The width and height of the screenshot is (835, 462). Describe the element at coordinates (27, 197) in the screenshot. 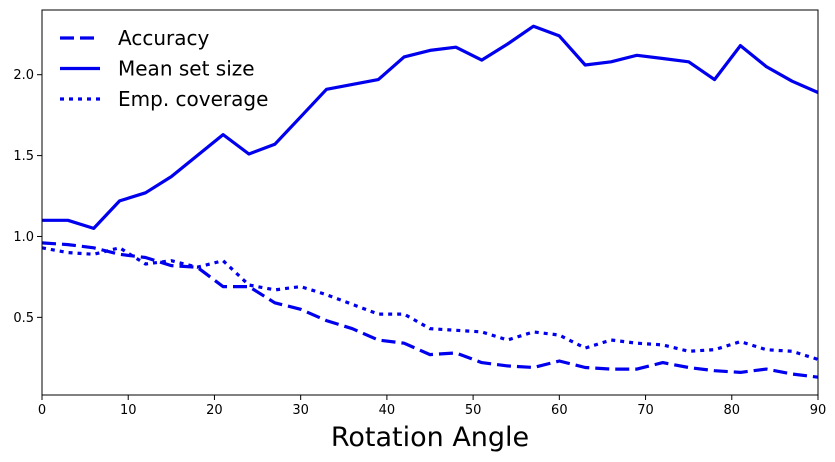

I see `y-axis-ticks: 0.5 1.0 1.5 2.0` at that location.